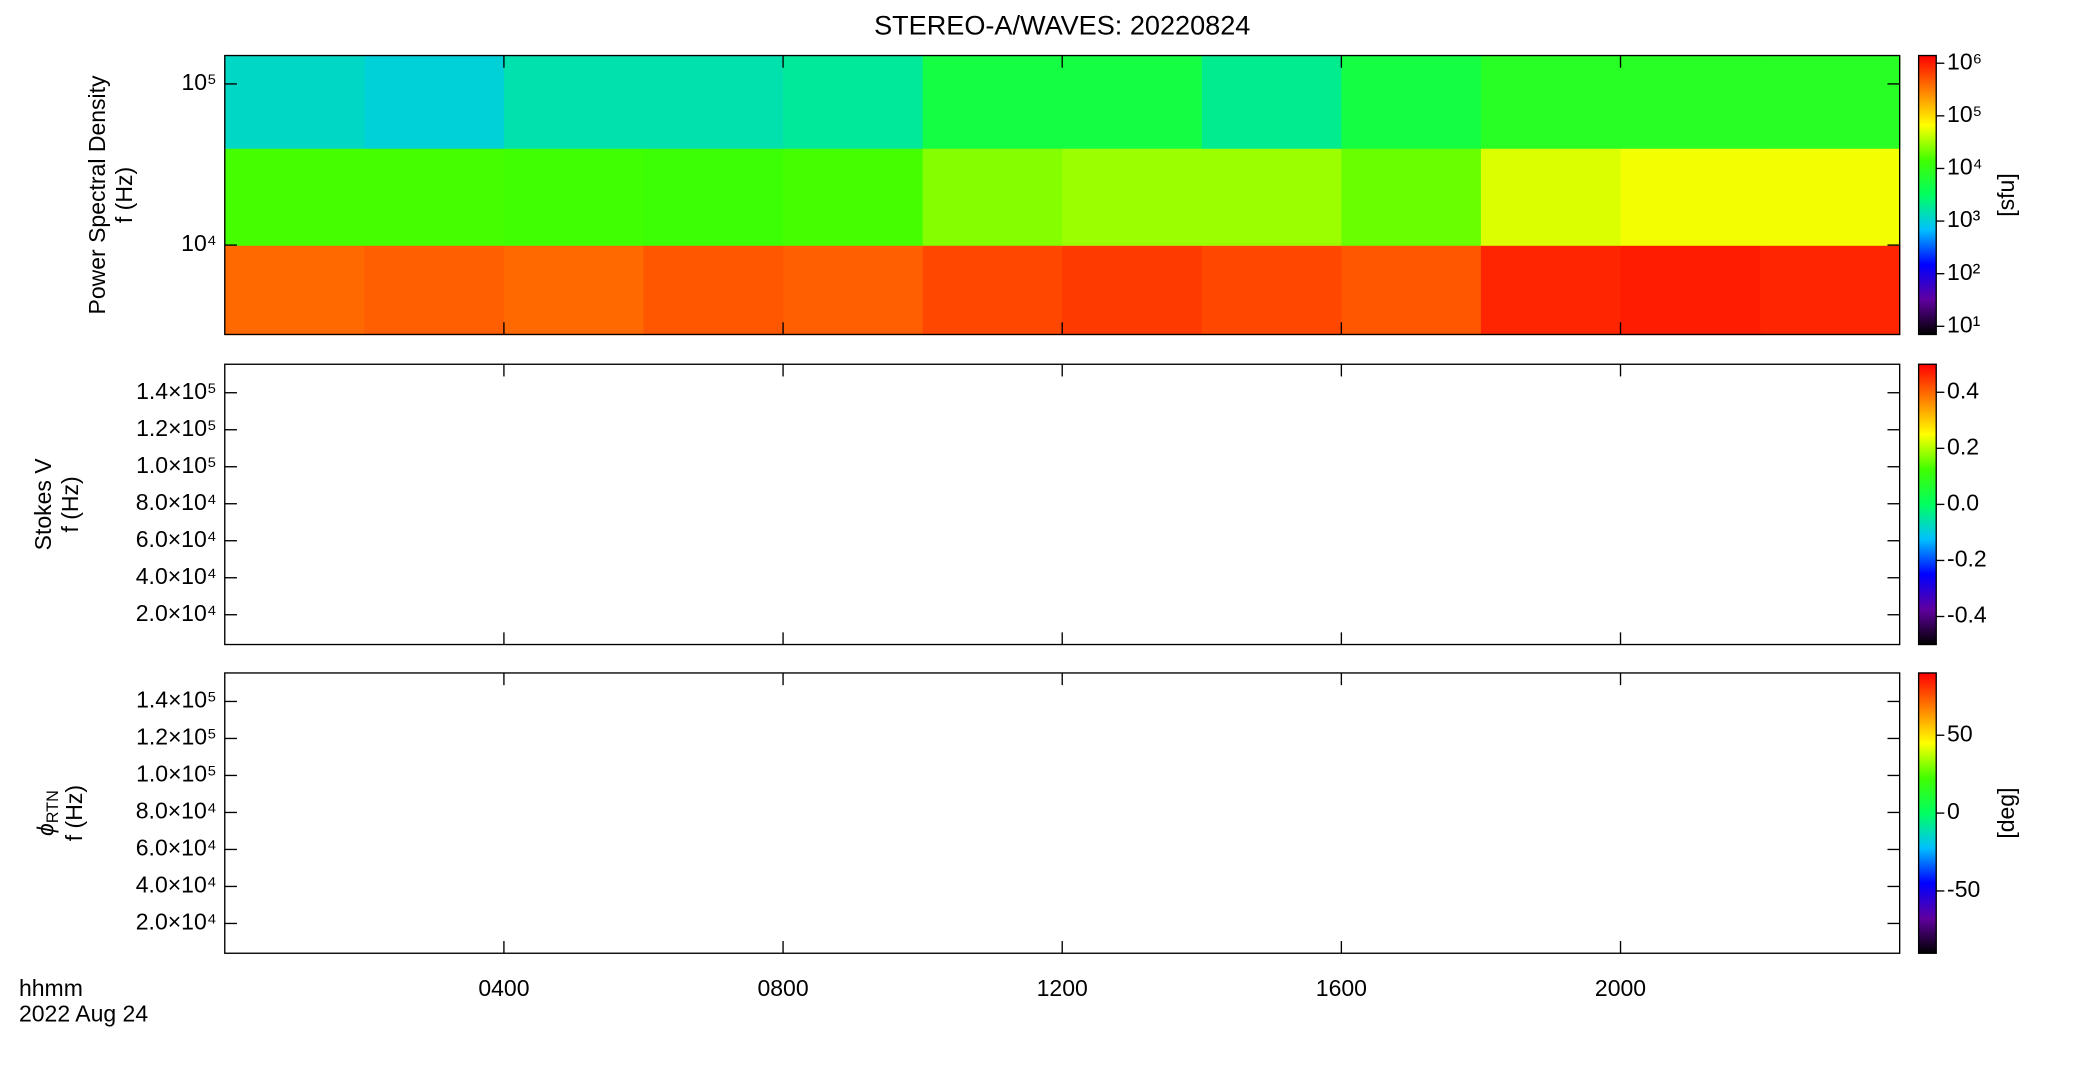 The image size is (2096, 1080). Describe the element at coordinates (51, 988) in the screenshot. I see `x-axis-label: hhmm` at that location.